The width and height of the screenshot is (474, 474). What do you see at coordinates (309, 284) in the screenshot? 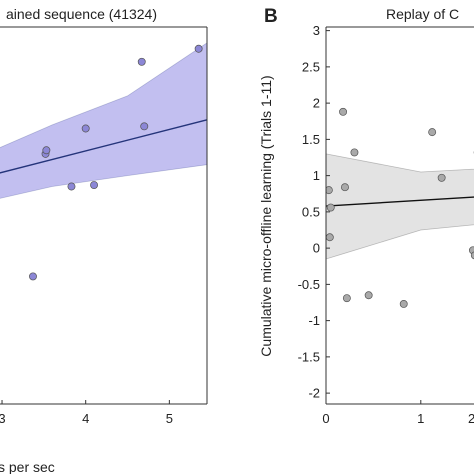
I see `panel-b-y-tick-label: -0.5` at bounding box center [309, 284].